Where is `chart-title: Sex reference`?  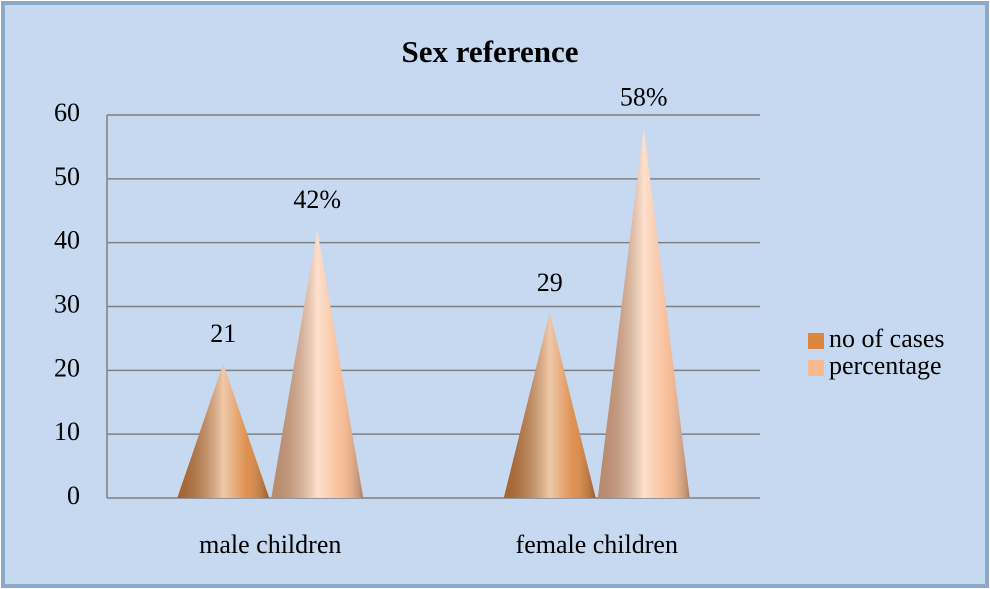
chart-title: Sex reference is located at coordinates (489, 51).